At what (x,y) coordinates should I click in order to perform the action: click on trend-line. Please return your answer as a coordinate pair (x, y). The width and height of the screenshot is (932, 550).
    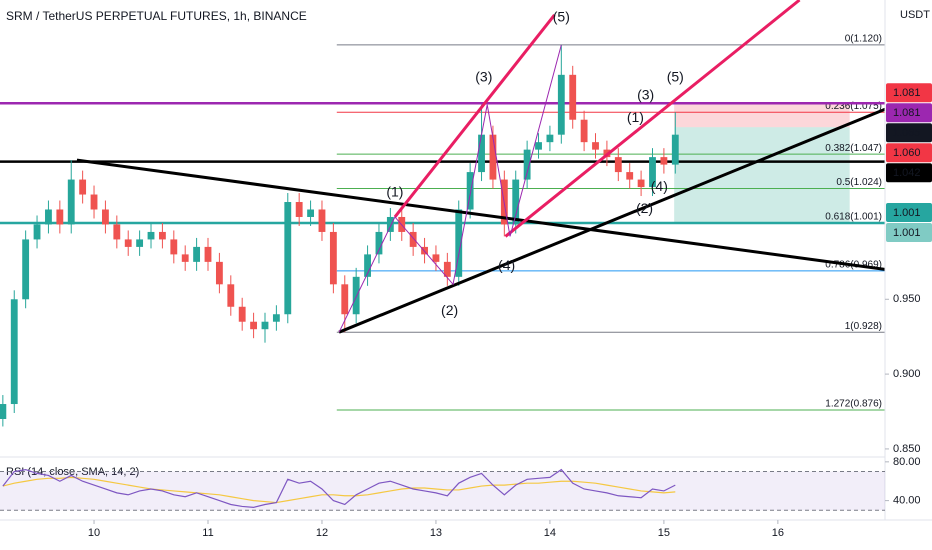
    Looking at the image, I should click on (652, 119).